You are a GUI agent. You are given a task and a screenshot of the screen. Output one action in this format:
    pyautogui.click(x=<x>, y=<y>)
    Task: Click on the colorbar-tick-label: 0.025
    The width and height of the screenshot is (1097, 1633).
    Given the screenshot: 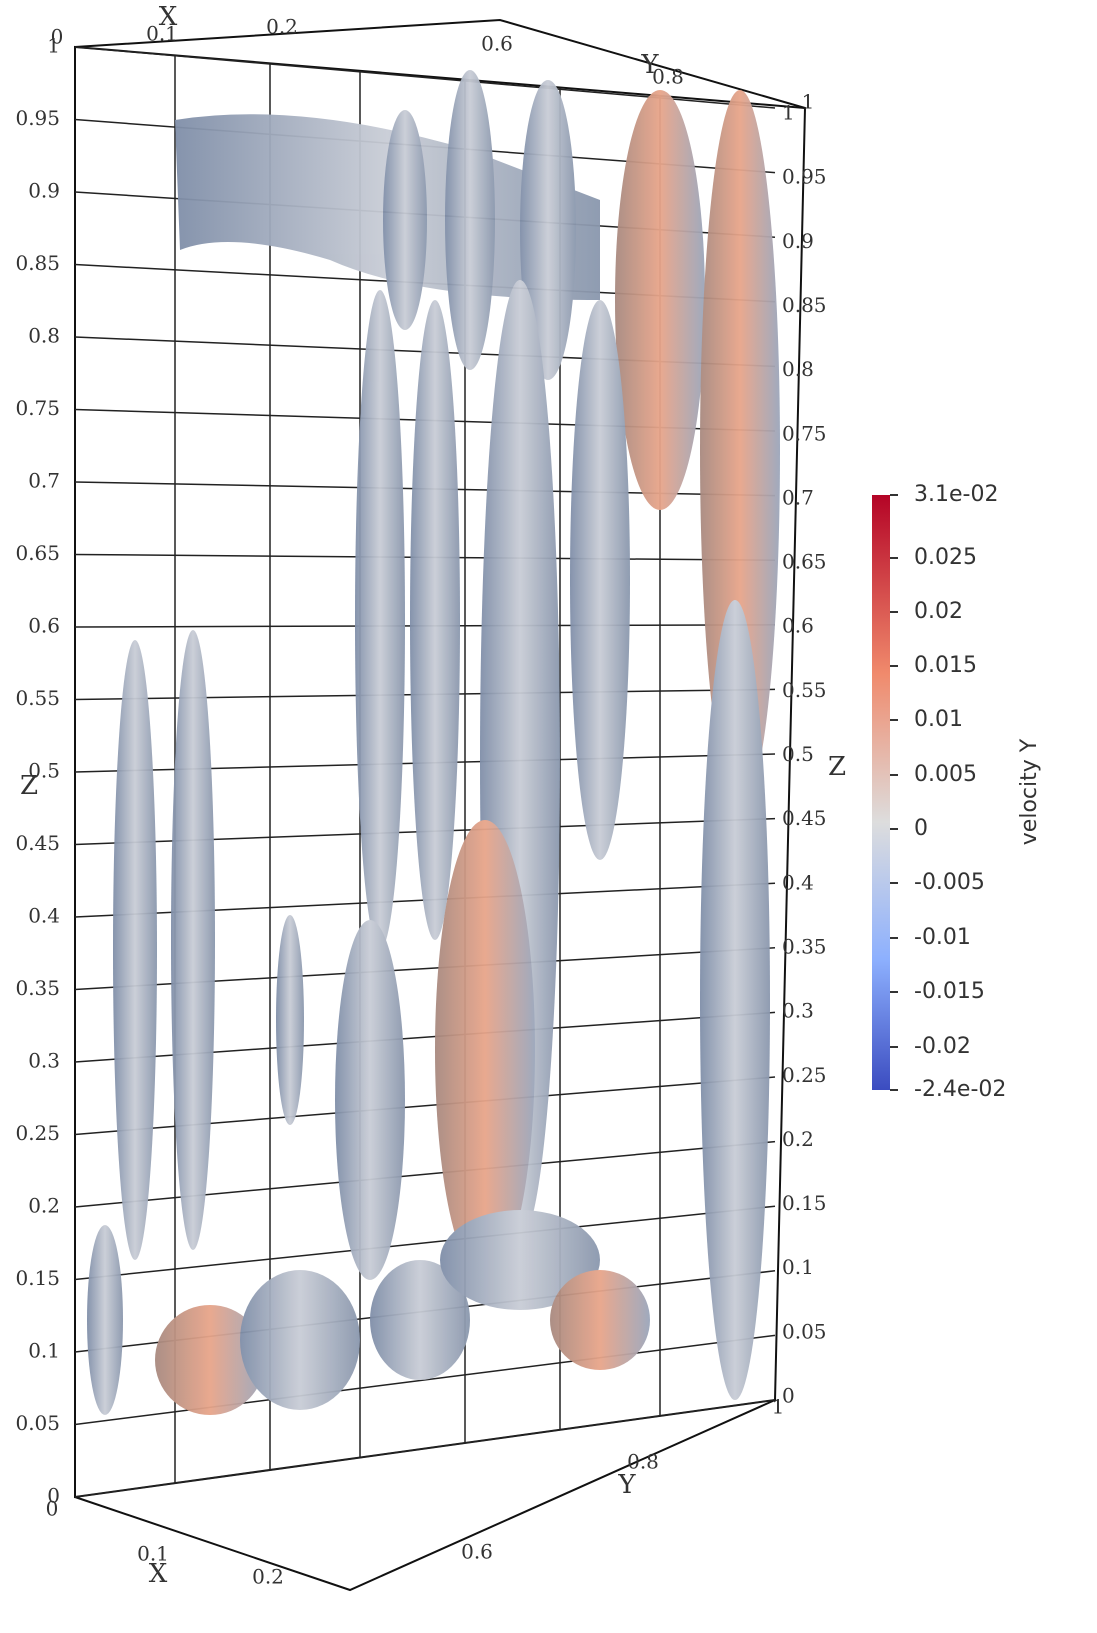 What is the action you would take?
    pyautogui.click(x=945, y=557)
    